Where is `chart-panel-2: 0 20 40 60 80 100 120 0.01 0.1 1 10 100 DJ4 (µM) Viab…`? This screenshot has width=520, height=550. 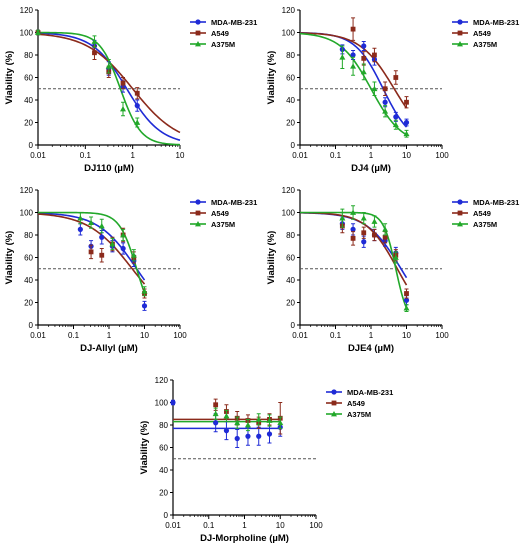
chart-panel-2: 0 20 40 60 80 100 120 0.01 0.1 1 10 100 DJ4 (µM) Viab… is located at coordinates (392, 90).